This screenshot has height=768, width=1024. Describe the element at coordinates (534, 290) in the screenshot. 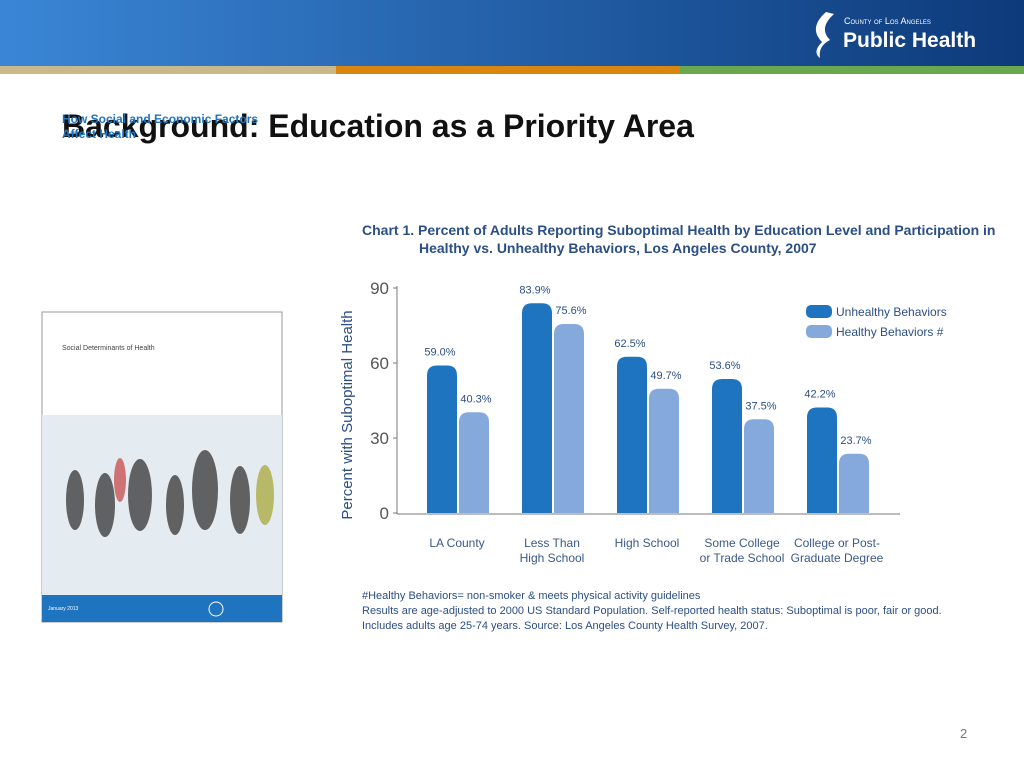

I see `value-label: 83.9%` at that location.